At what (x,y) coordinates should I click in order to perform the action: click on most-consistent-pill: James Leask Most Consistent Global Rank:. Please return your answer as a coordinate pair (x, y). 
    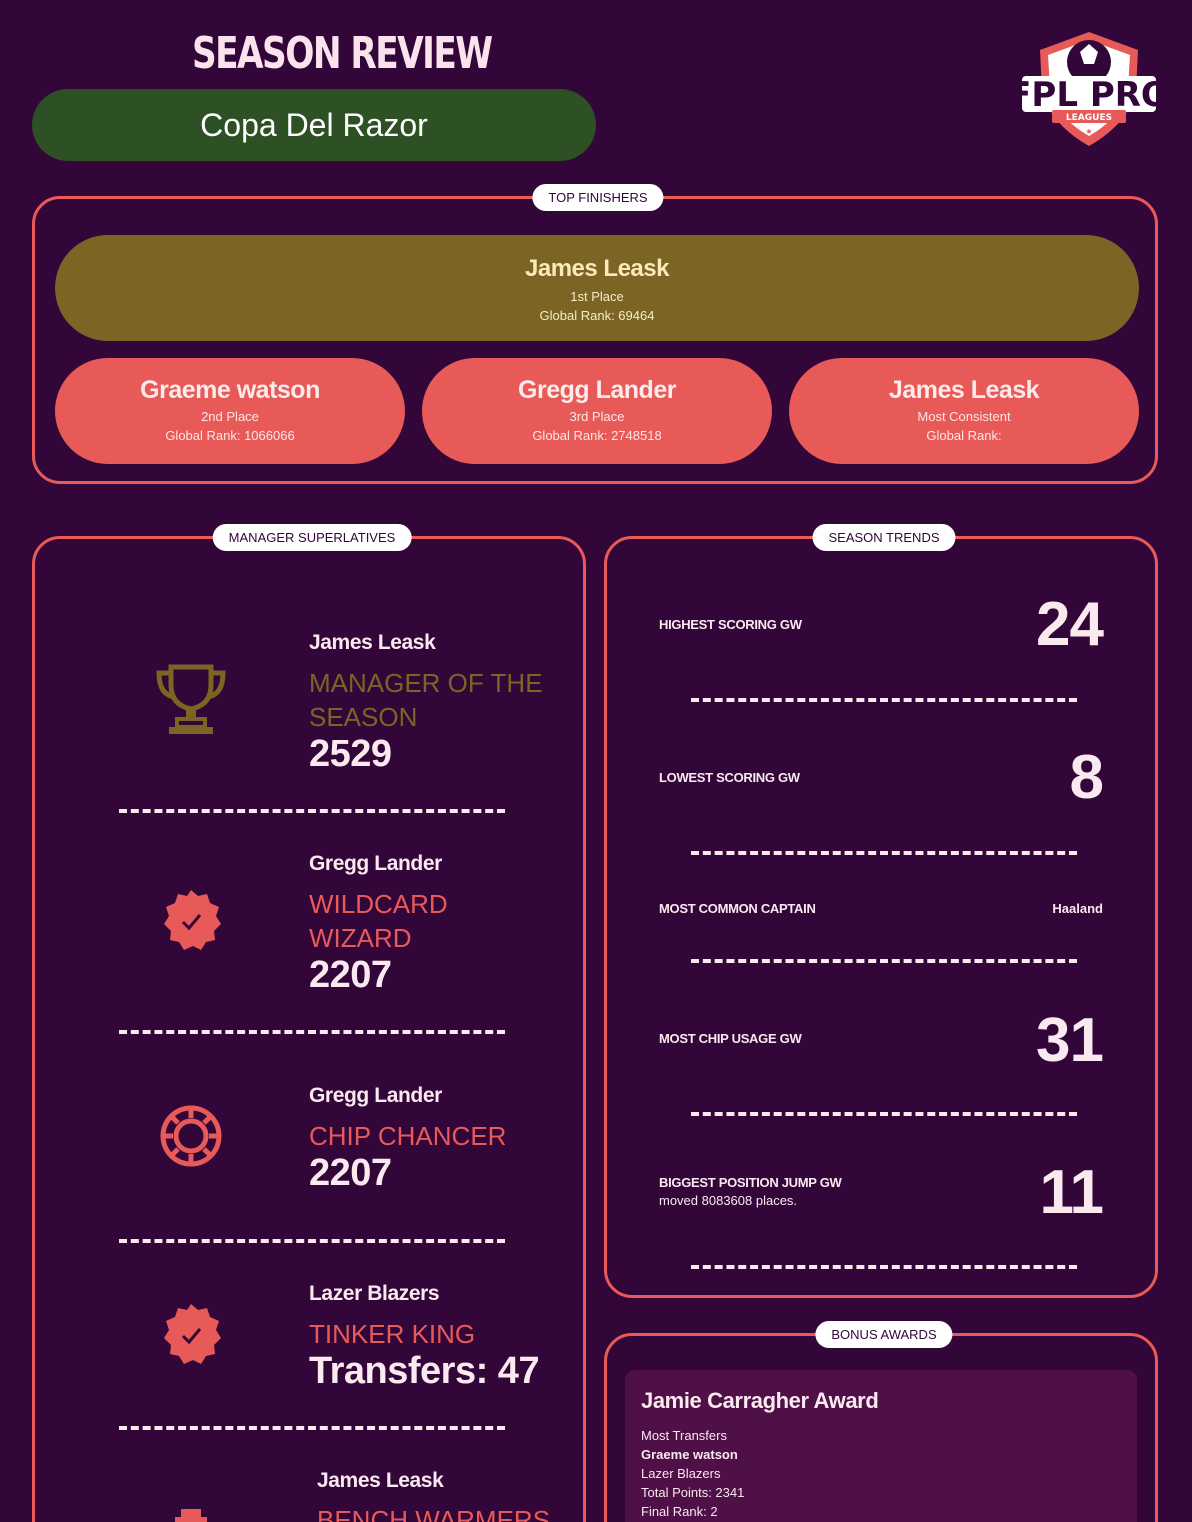
    Looking at the image, I should click on (964, 411).